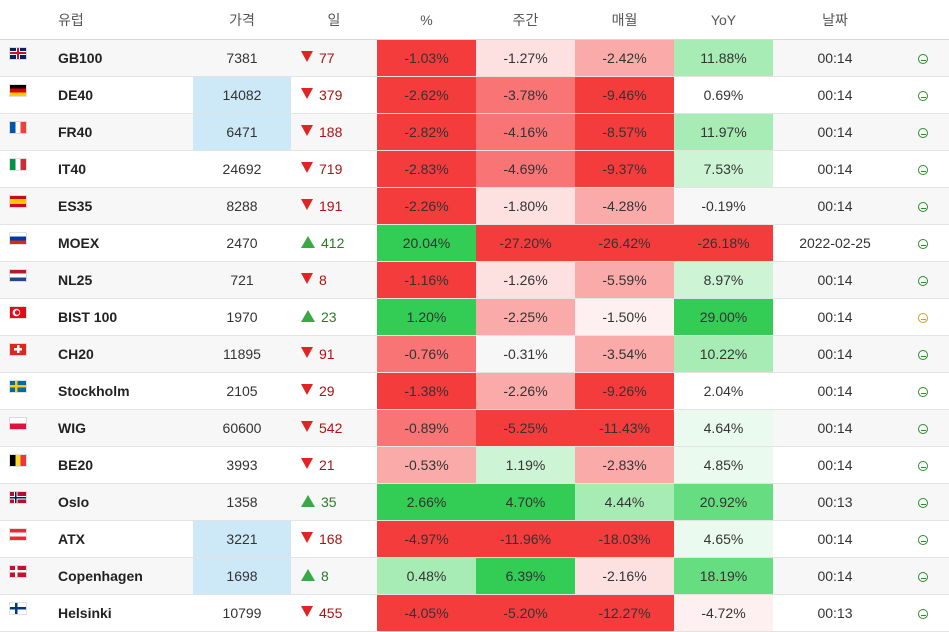  Describe the element at coordinates (624, 95) in the screenshot. I see `monthly-change-cell: -9.46%` at that location.